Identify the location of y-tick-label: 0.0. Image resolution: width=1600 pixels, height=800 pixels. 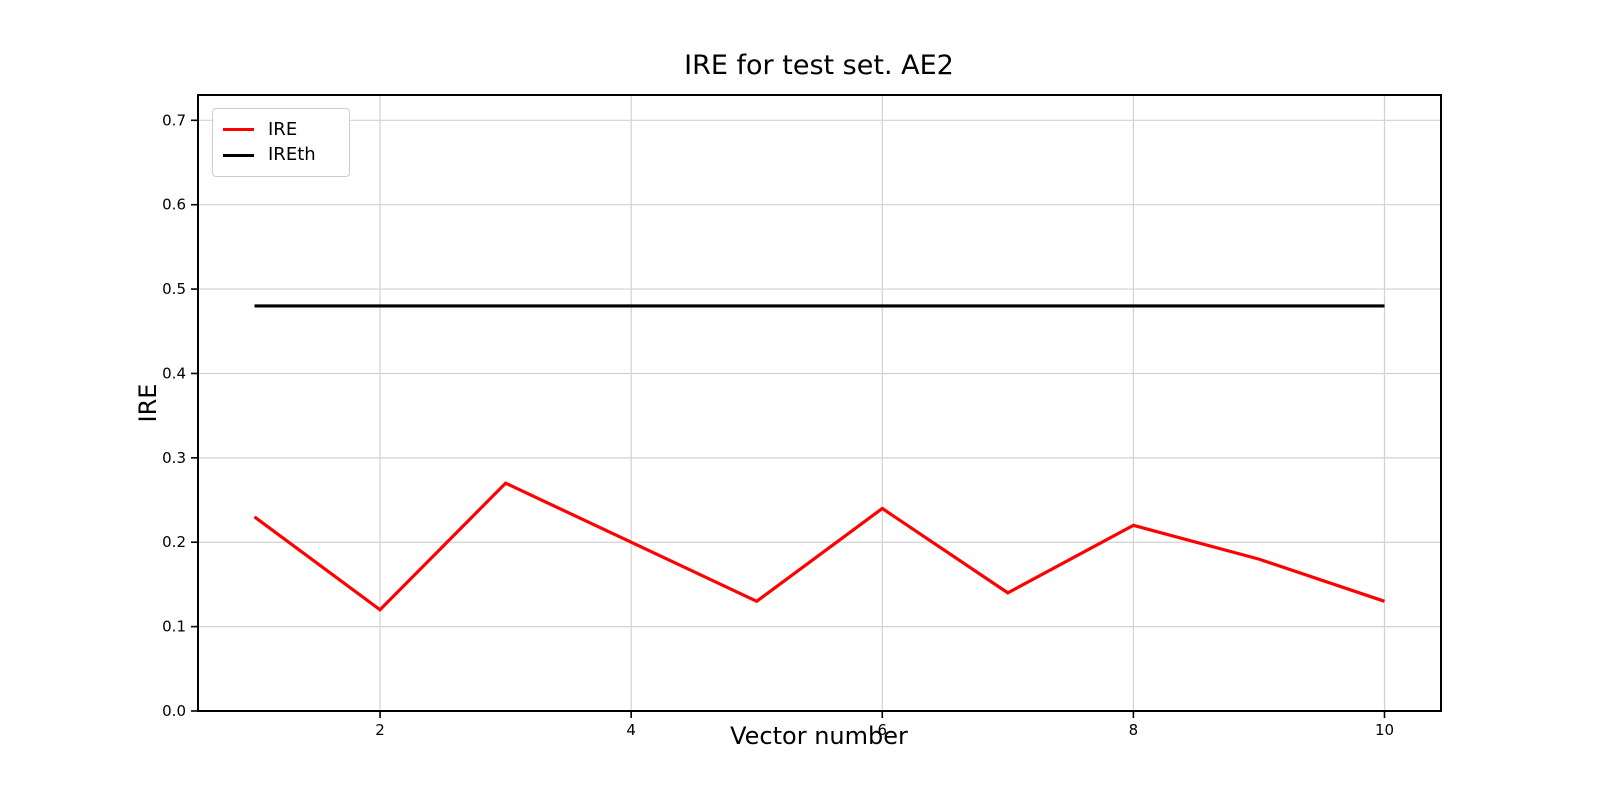
(174, 711).